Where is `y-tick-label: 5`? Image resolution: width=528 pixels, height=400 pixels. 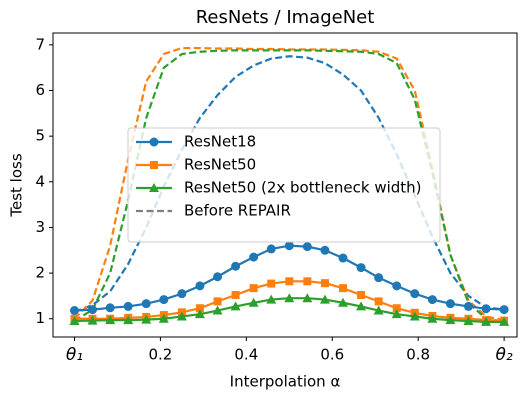
y-tick-label: 5 is located at coordinates (40, 136).